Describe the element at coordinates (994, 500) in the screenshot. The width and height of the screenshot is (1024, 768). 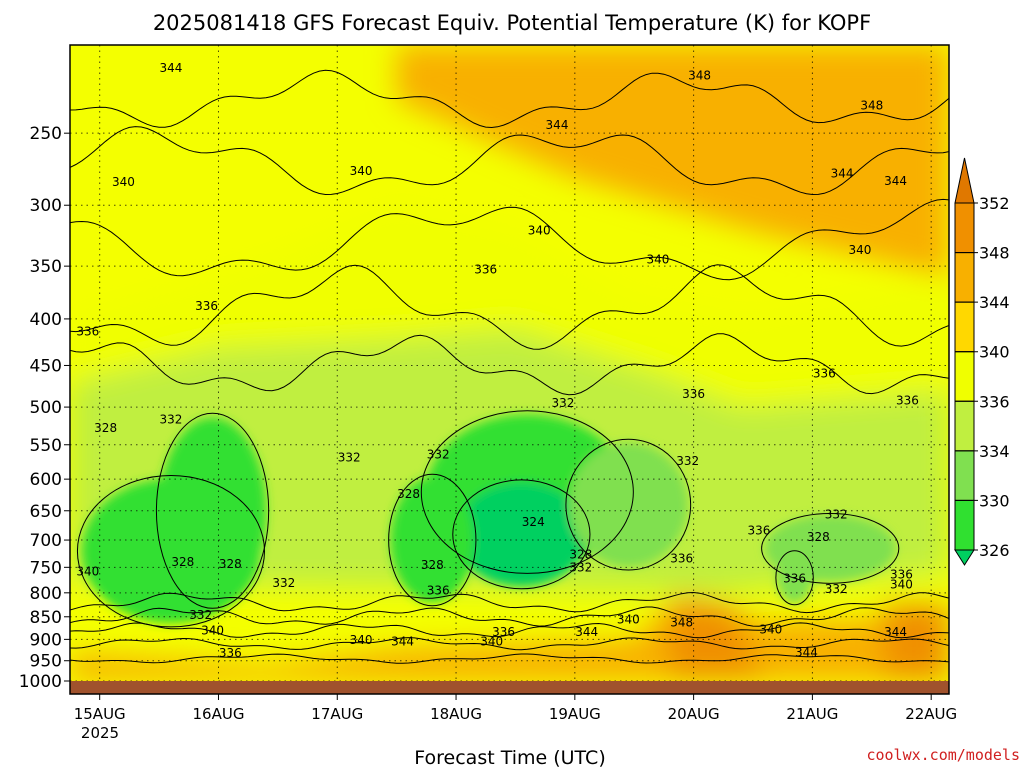
I see `colorbar-label: 330` at that location.